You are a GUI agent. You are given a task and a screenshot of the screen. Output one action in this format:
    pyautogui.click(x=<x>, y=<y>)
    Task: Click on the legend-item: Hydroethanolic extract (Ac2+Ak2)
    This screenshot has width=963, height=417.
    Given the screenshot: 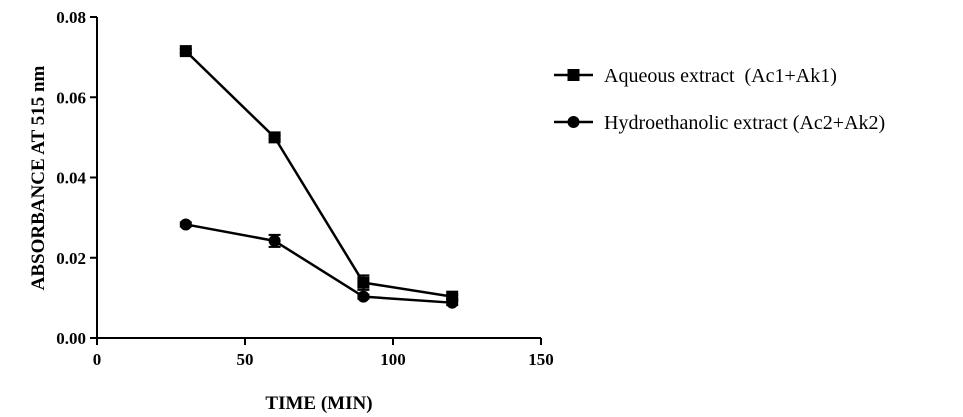 What is the action you would take?
    pyautogui.click(x=719, y=123)
    